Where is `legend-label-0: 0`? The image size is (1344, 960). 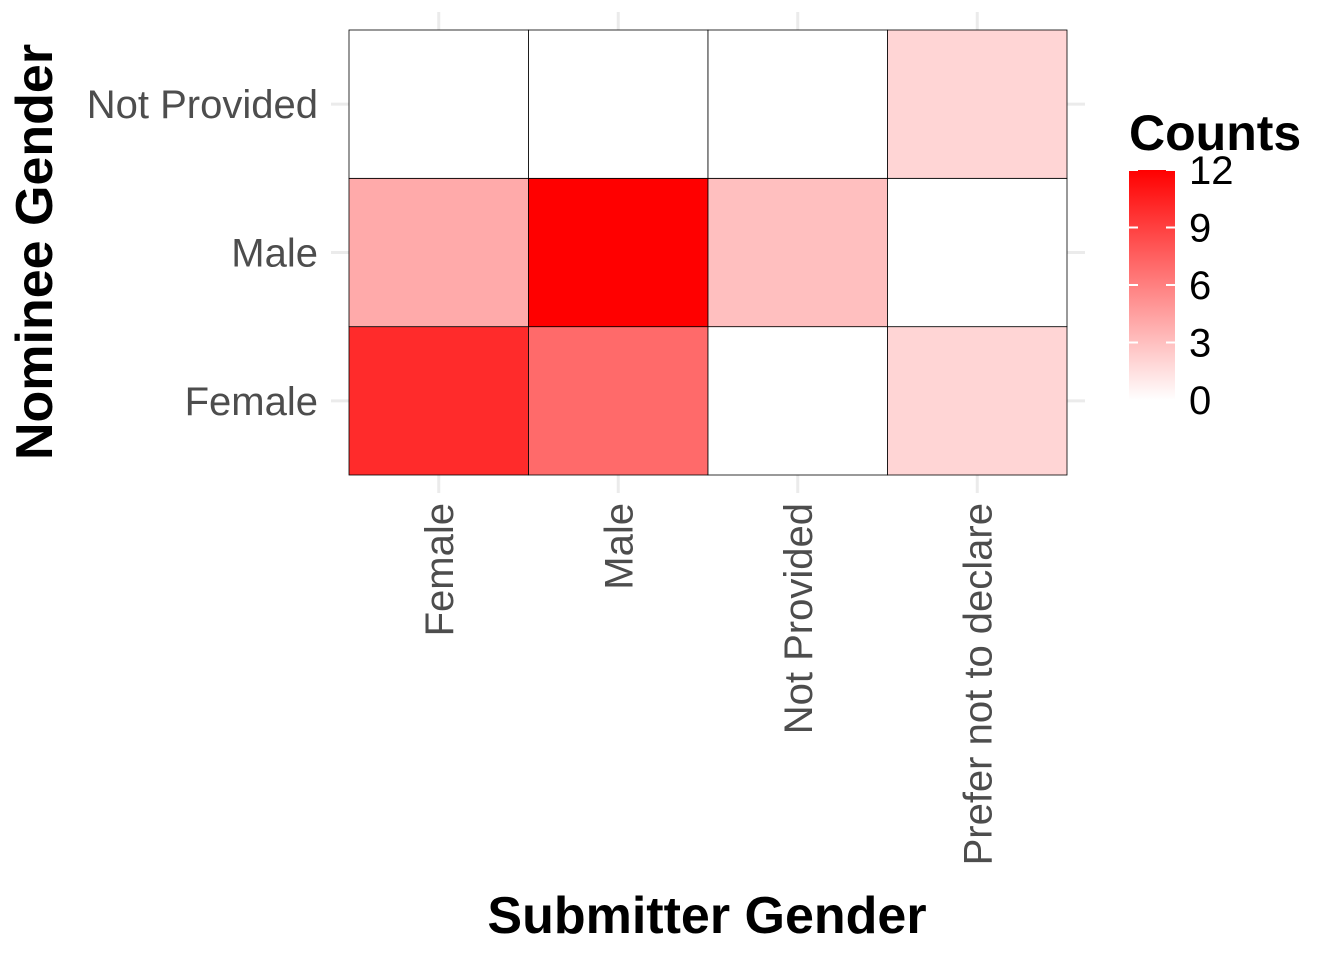
legend-label-0: 0 is located at coordinates (1200, 401).